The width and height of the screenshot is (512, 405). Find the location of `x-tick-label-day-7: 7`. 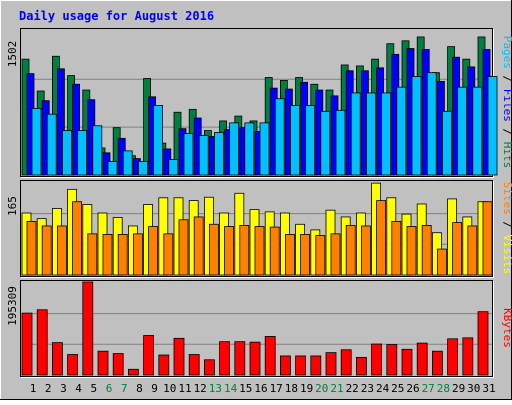

x-tick-label-day-7: 7 is located at coordinates (124, 388).